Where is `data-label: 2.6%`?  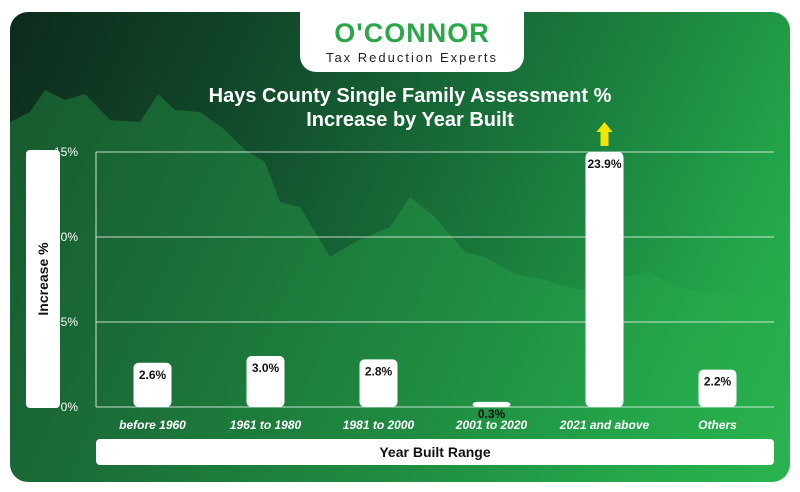
data-label: 2.6% is located at coordinates (153, 375).